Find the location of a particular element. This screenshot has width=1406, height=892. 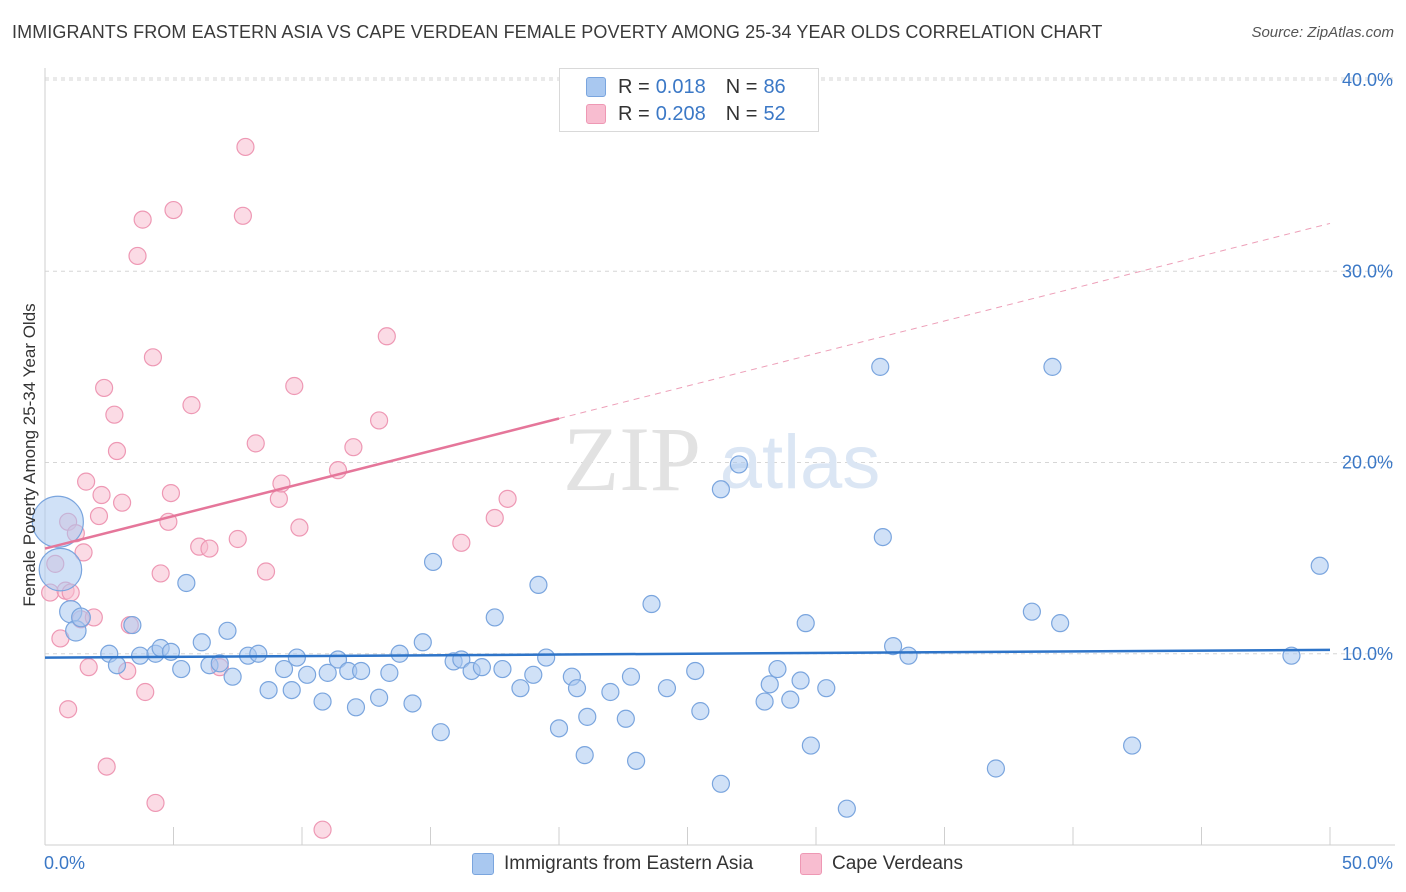

legend-item-cape-verdeans: Cape Verdeans is located at coordinates (881, 864).